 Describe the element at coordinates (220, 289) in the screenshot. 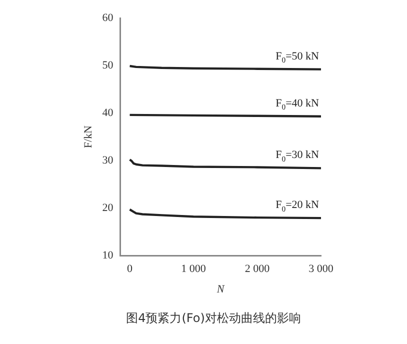

I see `x-axis-title: N` at that location.